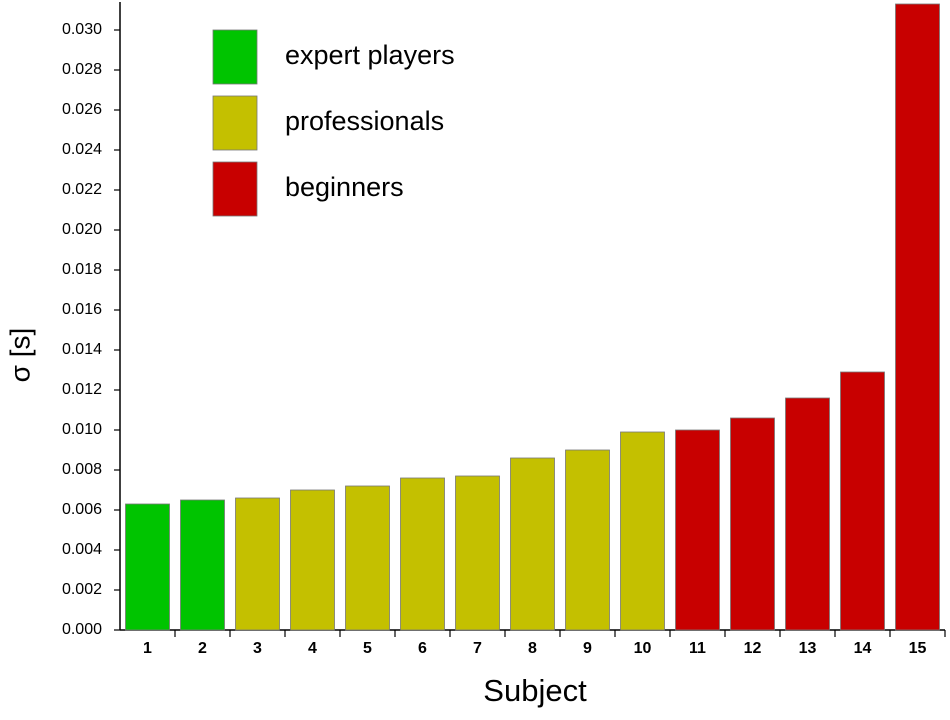  I want to click on y-tick-label: 0.004, so click(82, 549).